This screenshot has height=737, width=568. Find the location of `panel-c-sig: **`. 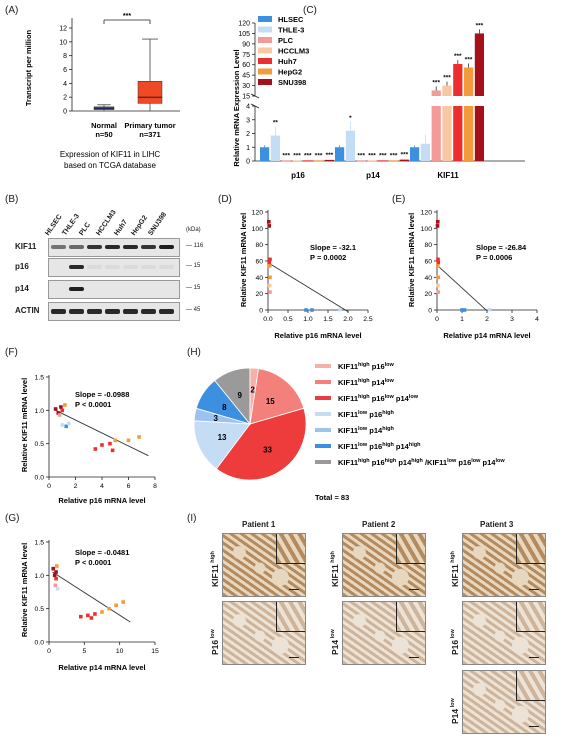

panel-c-sig: ** is located at coordinates (276, 123).